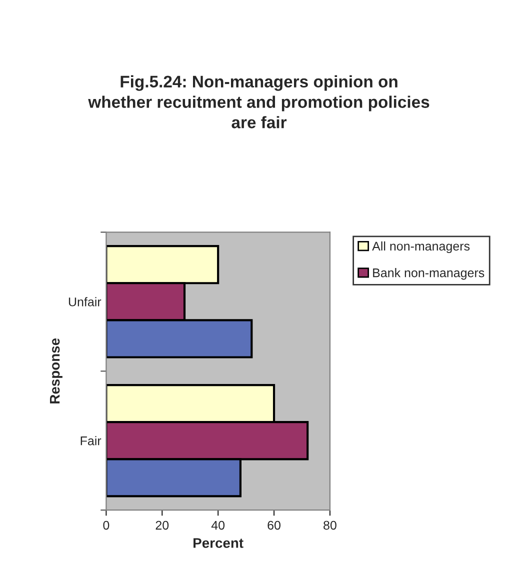 The height and width of the screenshot is (579, 518). What do you see at coordinates (85, 301) in the screenshot?
I see `y-tick-label: Unfair` at bounding box center [85, 301].